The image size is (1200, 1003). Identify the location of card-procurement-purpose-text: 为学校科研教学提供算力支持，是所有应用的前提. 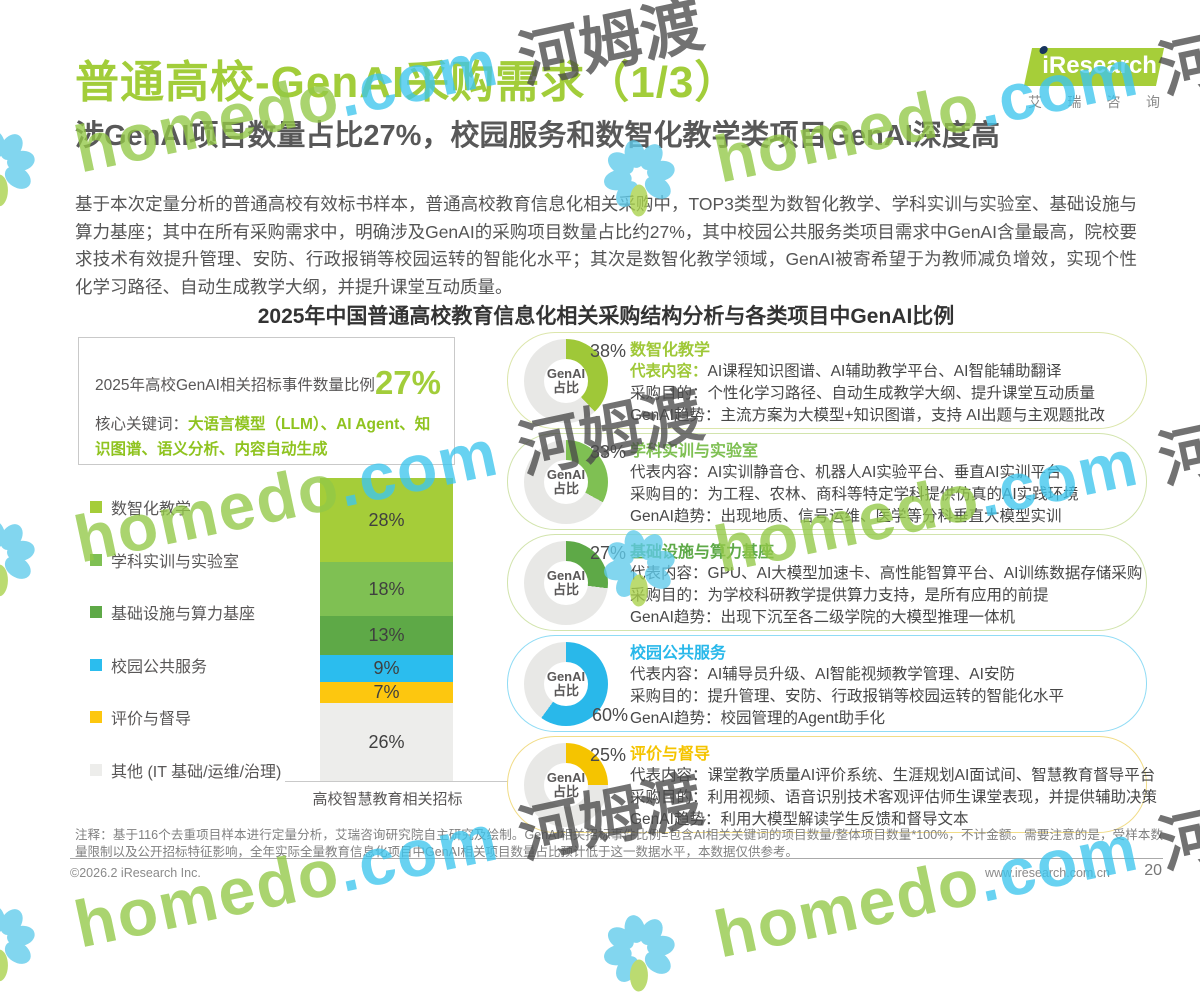
(878, 595).